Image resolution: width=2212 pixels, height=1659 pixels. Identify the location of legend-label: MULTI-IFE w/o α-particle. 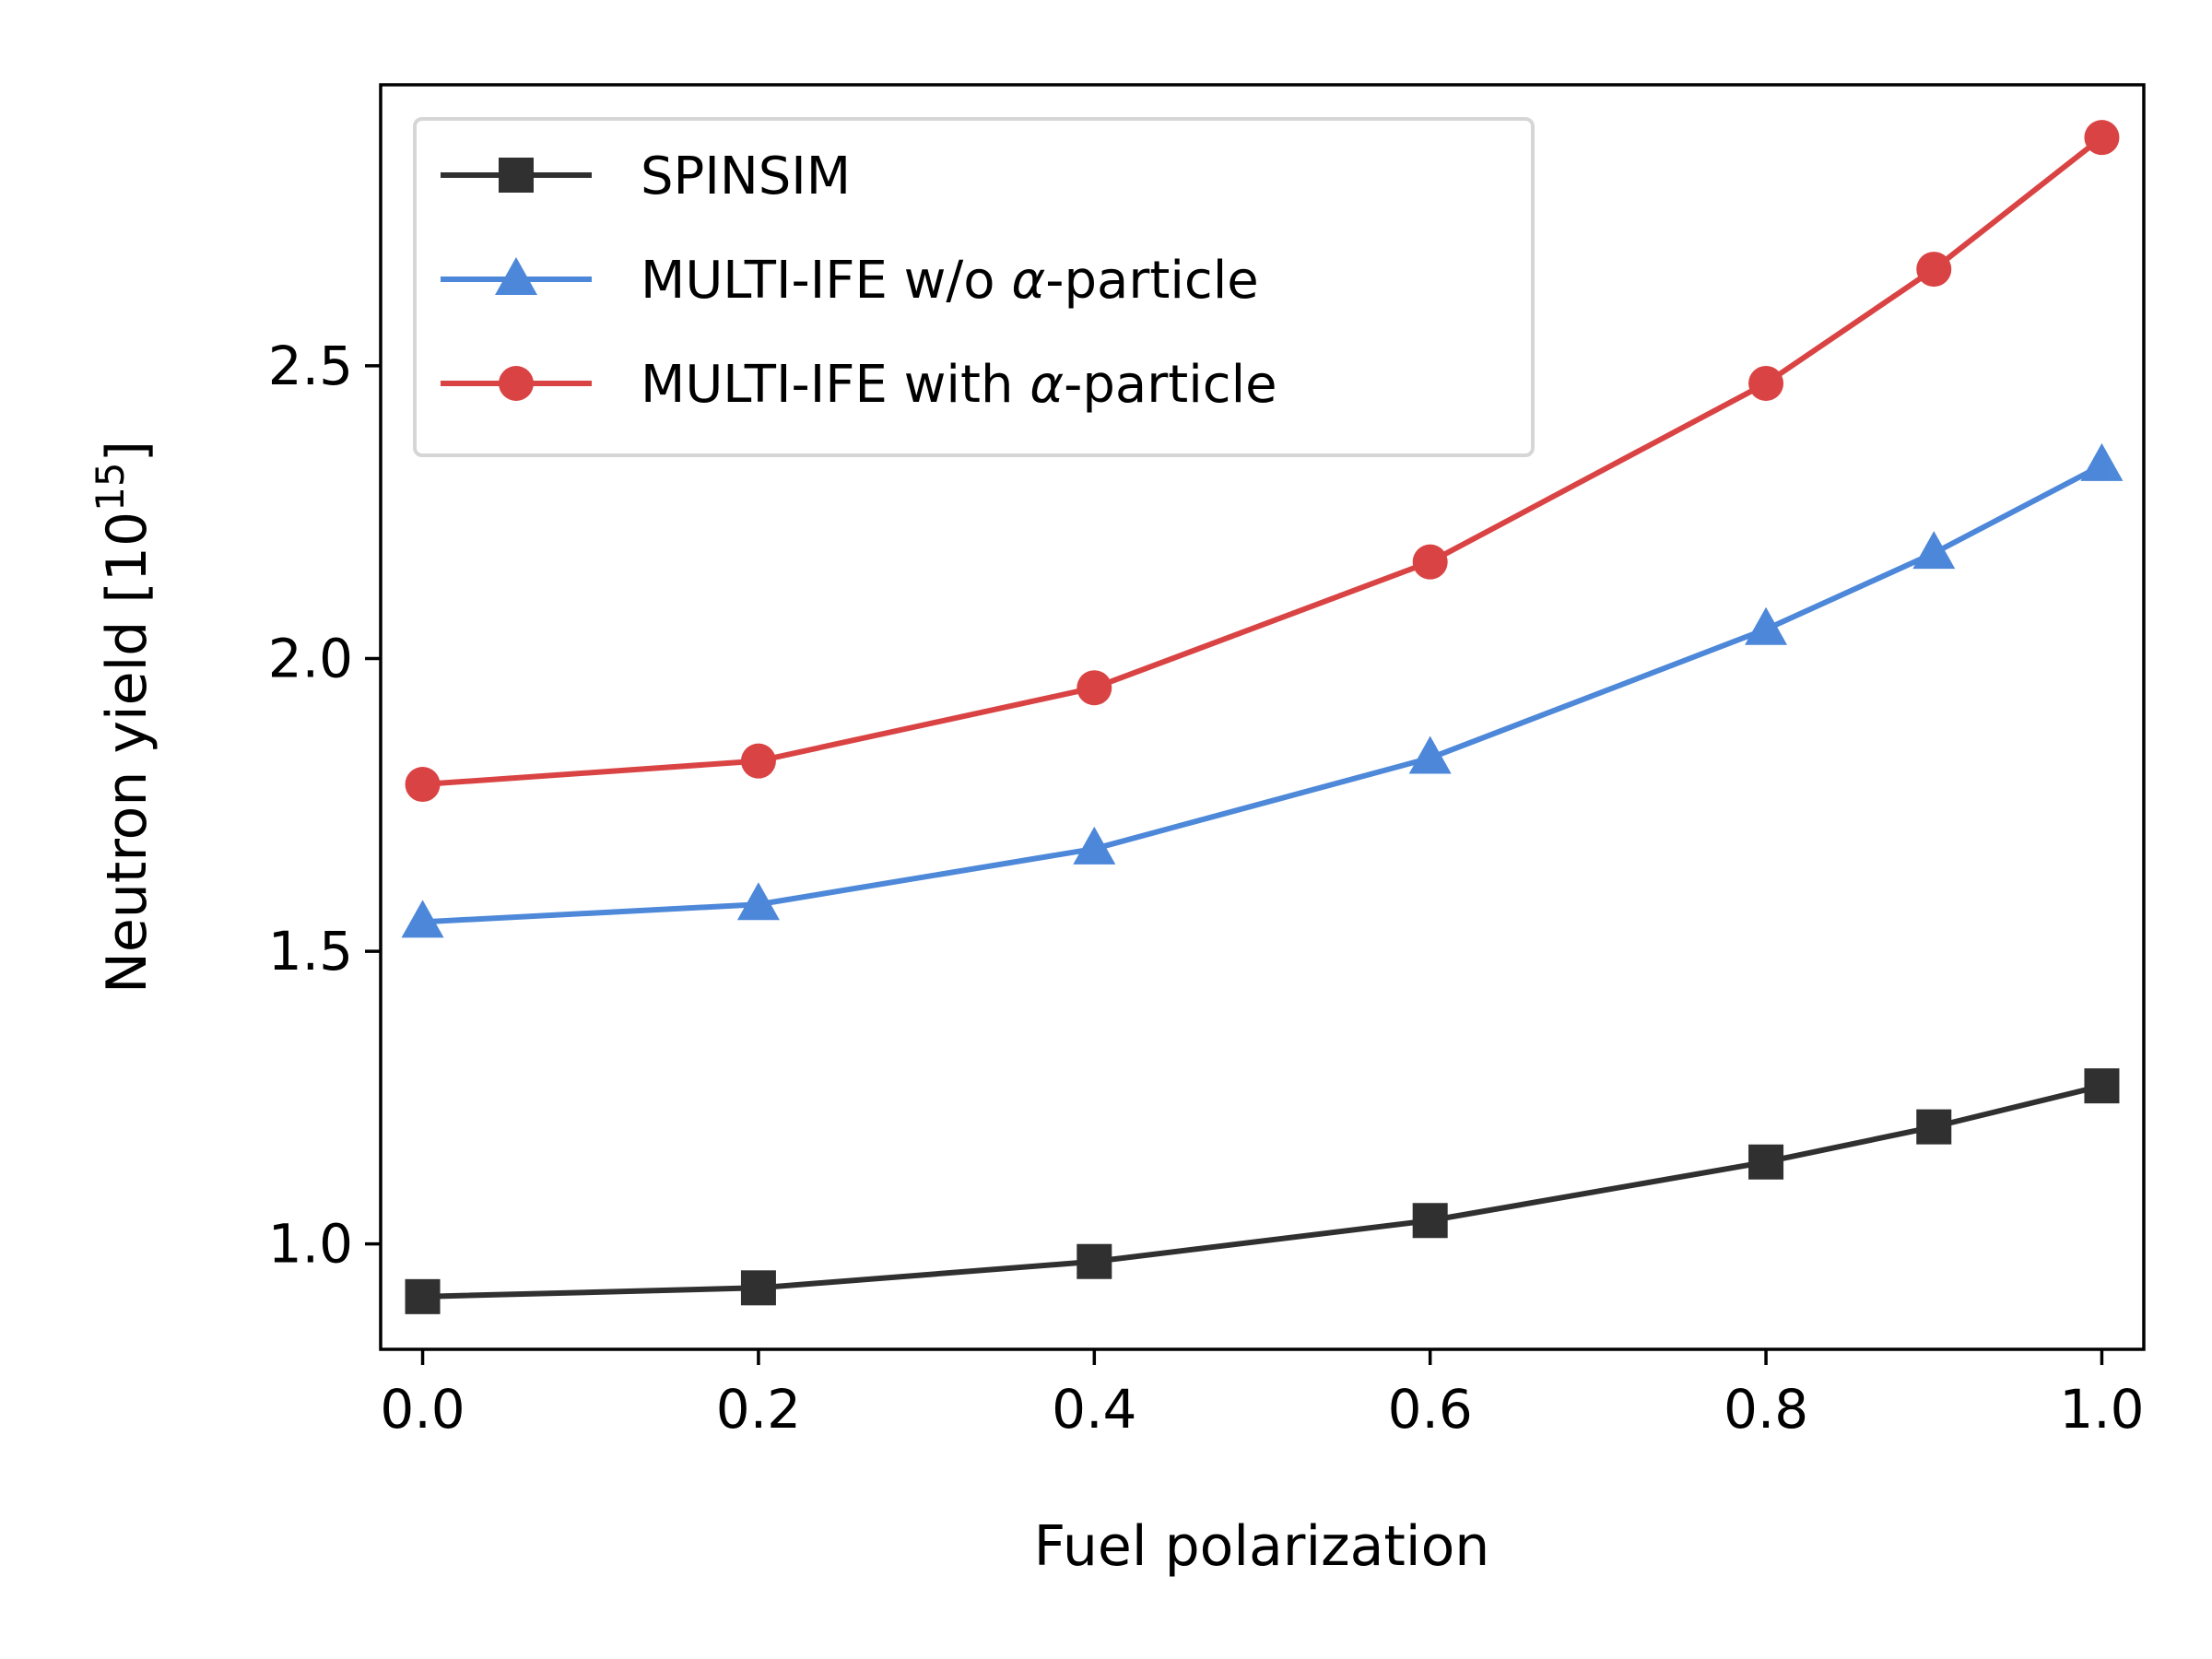
(950, 281).